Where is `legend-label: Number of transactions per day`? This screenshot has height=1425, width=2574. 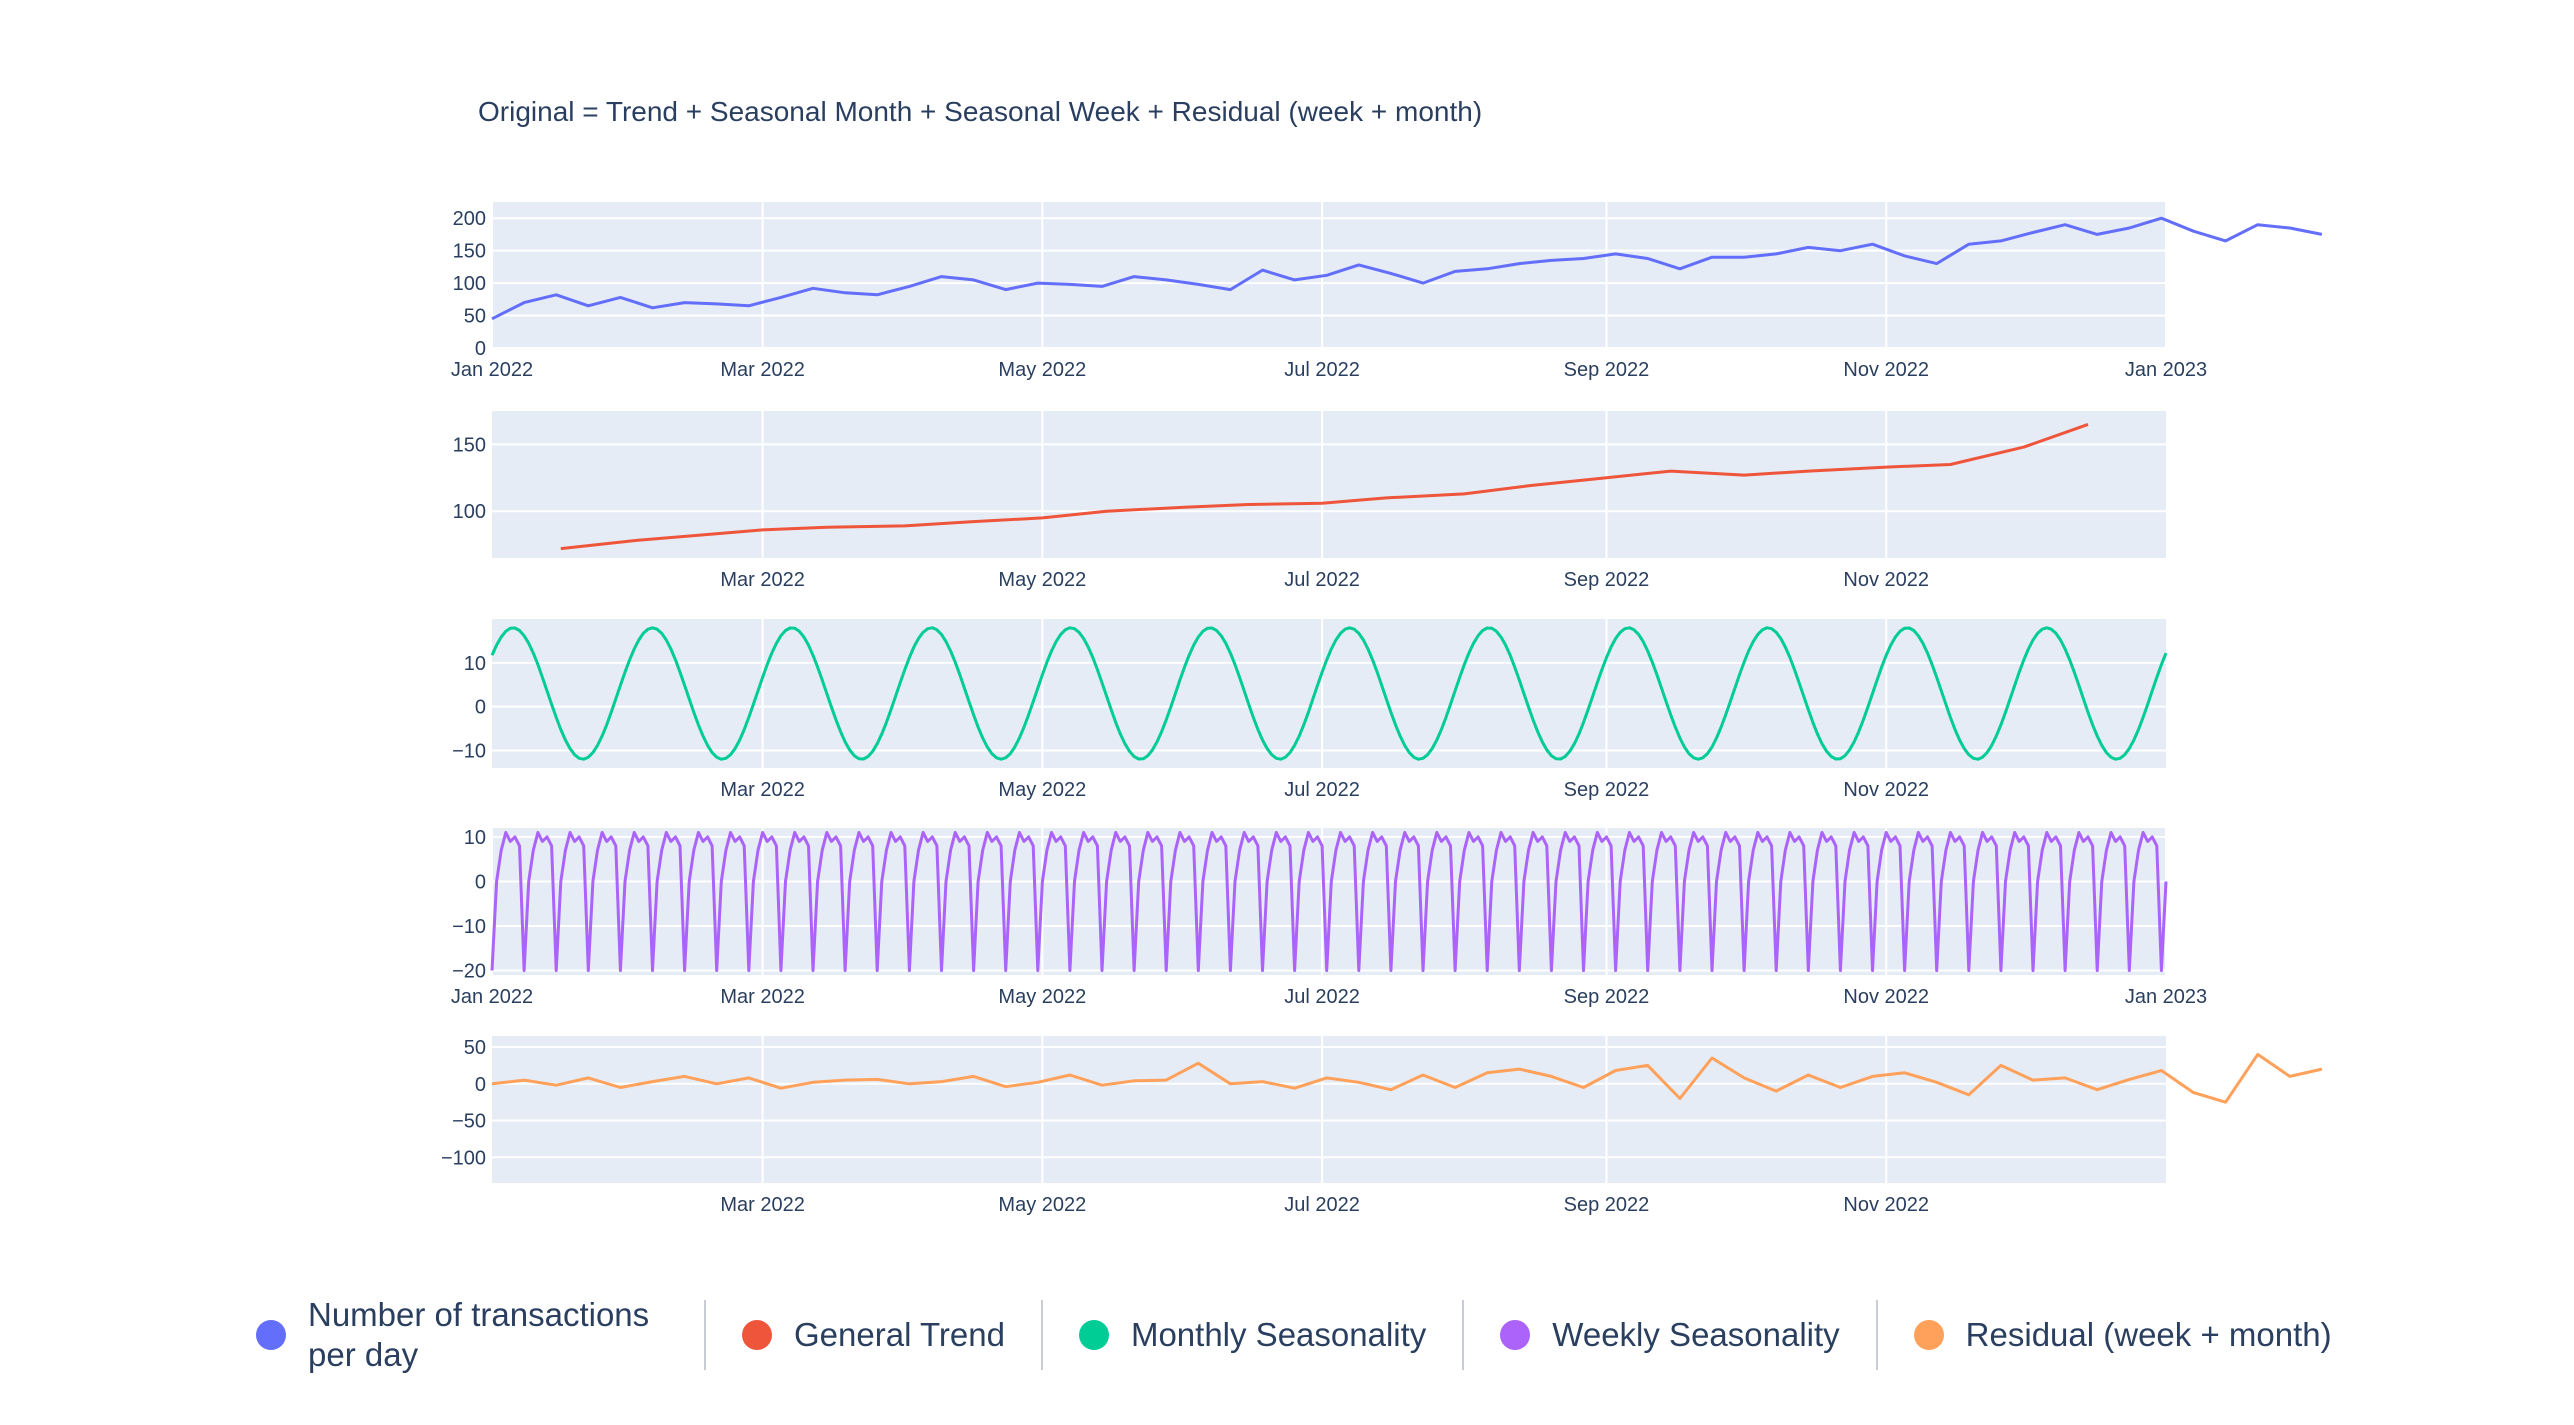
legend-label: Number of transactions per day is located at coordinates (479, 1334).